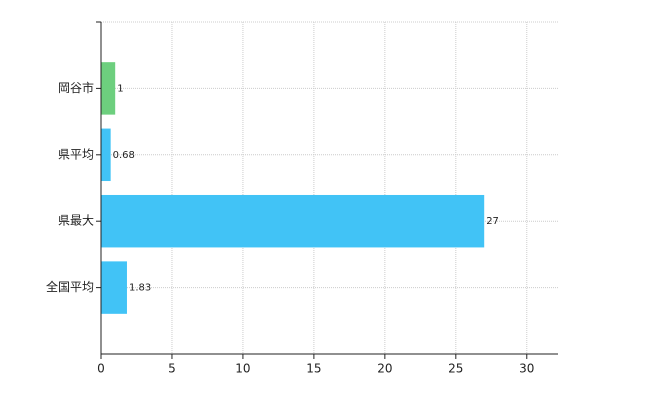 Image resolution: width=650 pixels, height=400 pixels. Describe the element at coordinates (492, 221) in the screenshot. I see `value-label: 27` at that location.